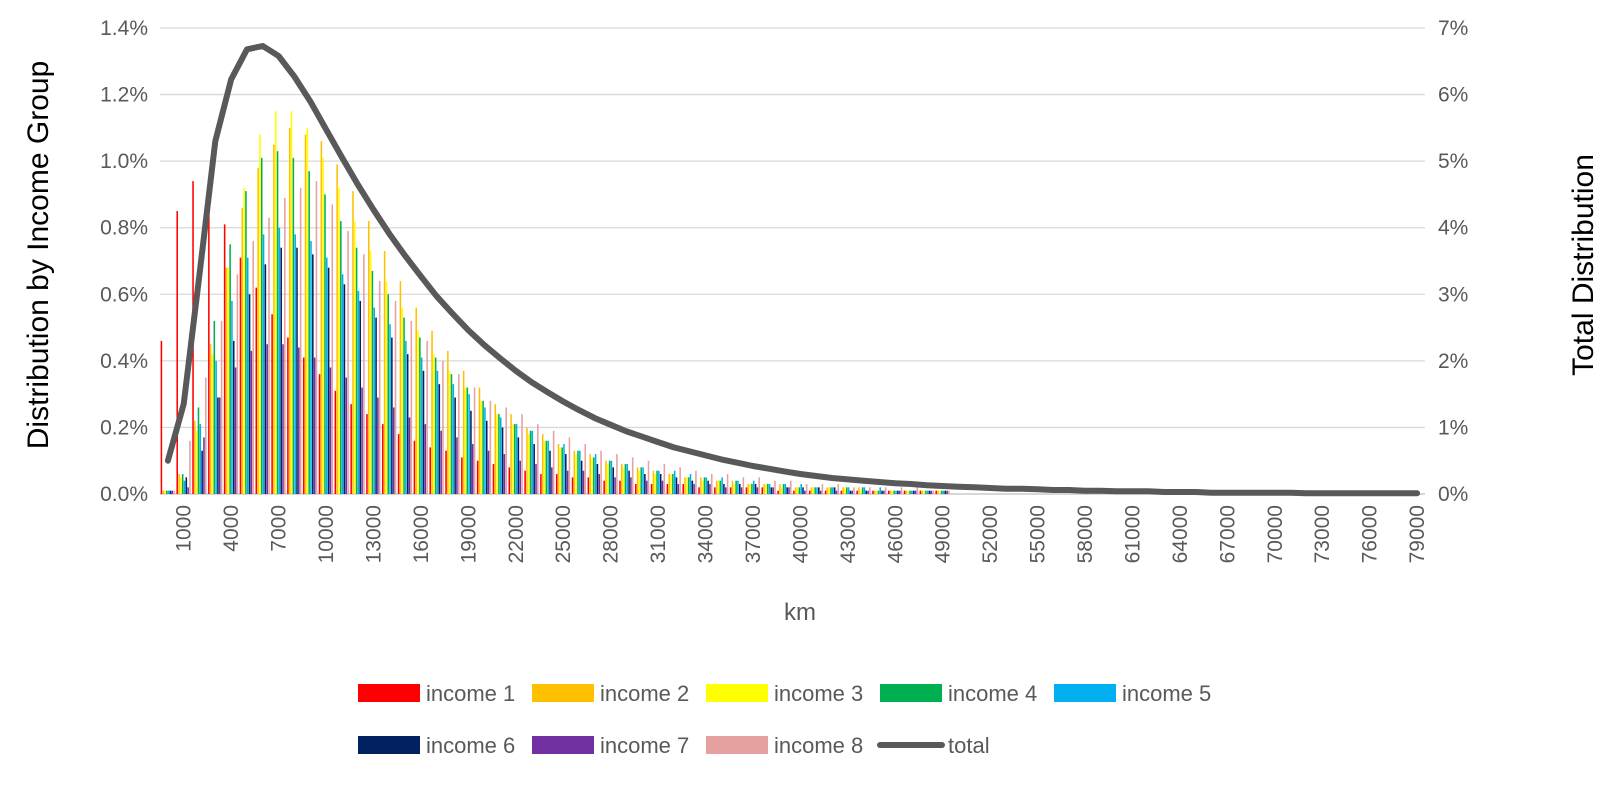 This screenshot has width=1624, height=804. I want to click on legend-item: income 1, so click(436, 693).